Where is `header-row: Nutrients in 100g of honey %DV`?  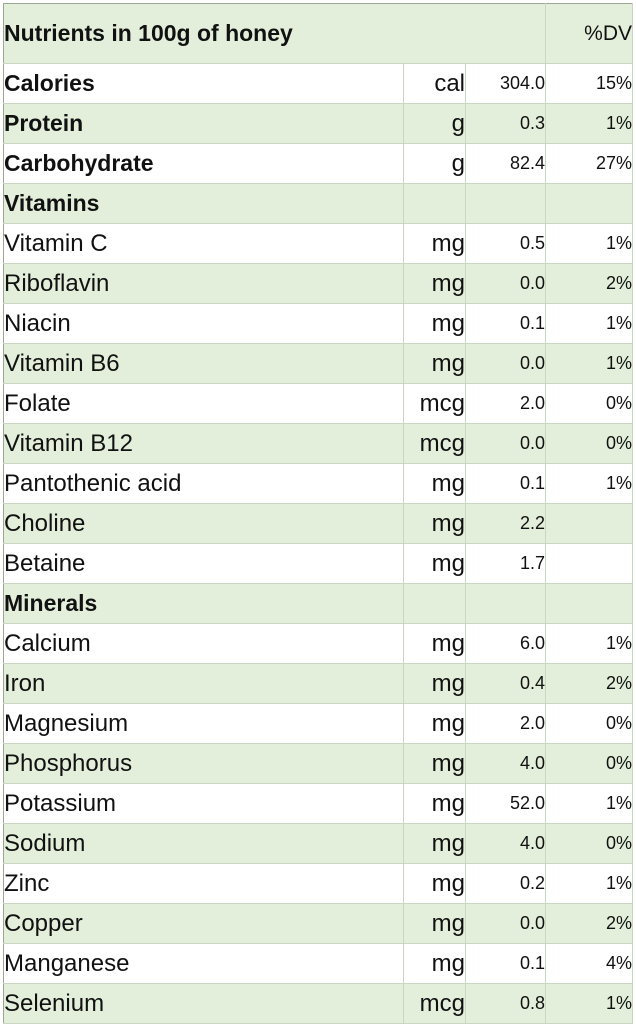
header-row: Nutrients in 100g of honey %DV is located at coordinates (318, 33).